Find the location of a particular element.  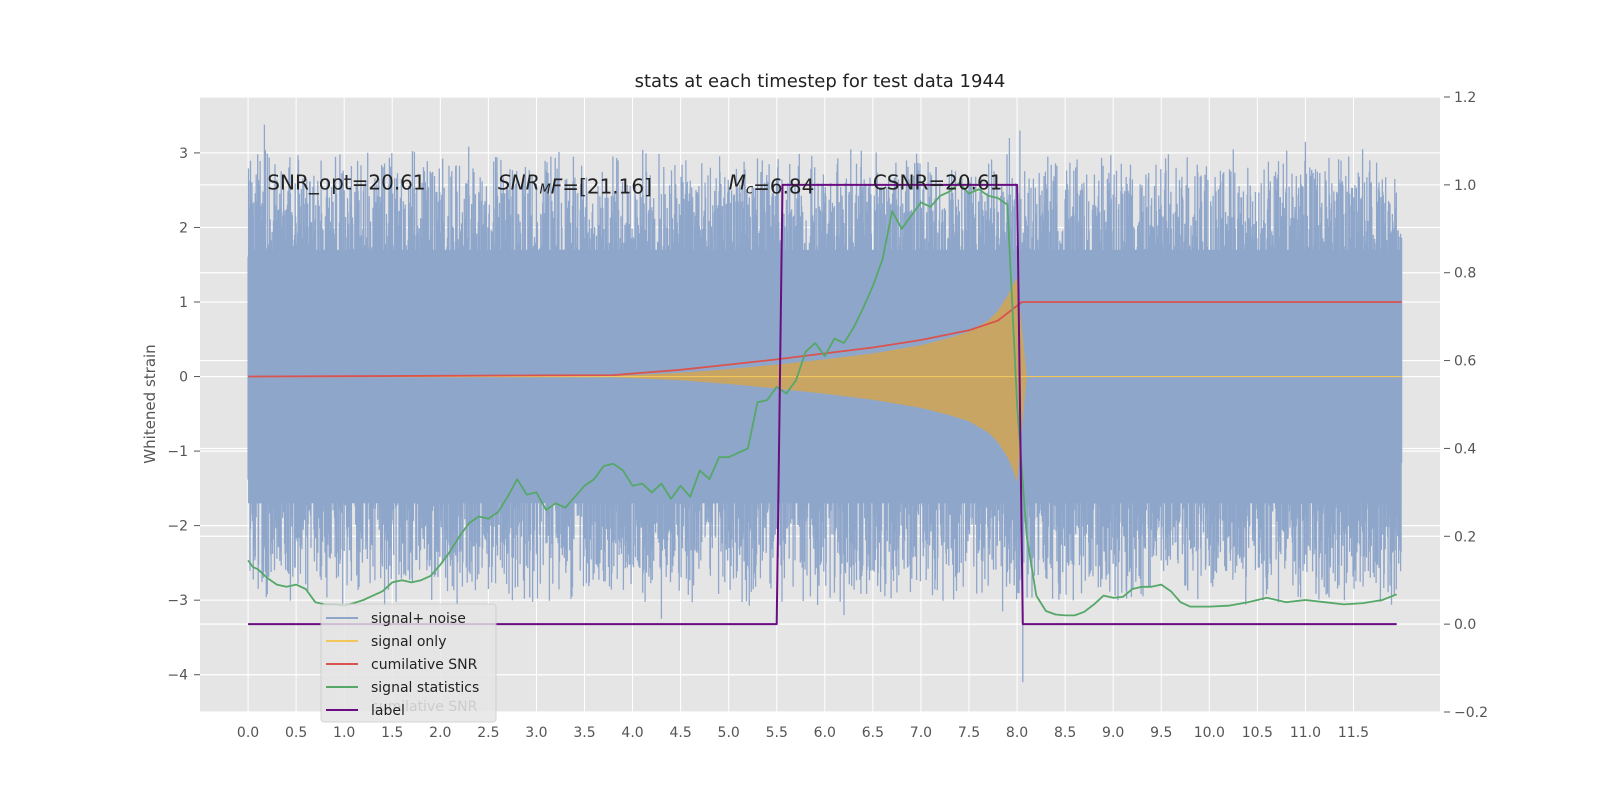

y2-tick-label: 0.8 is located at coordinates (1465, 274).